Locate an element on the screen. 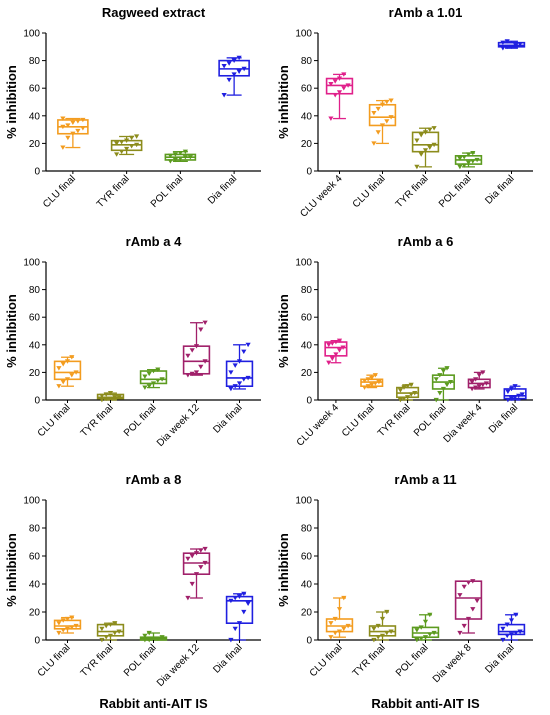  panel-title: rAmb a 6 is located at coordinates (426, 241).